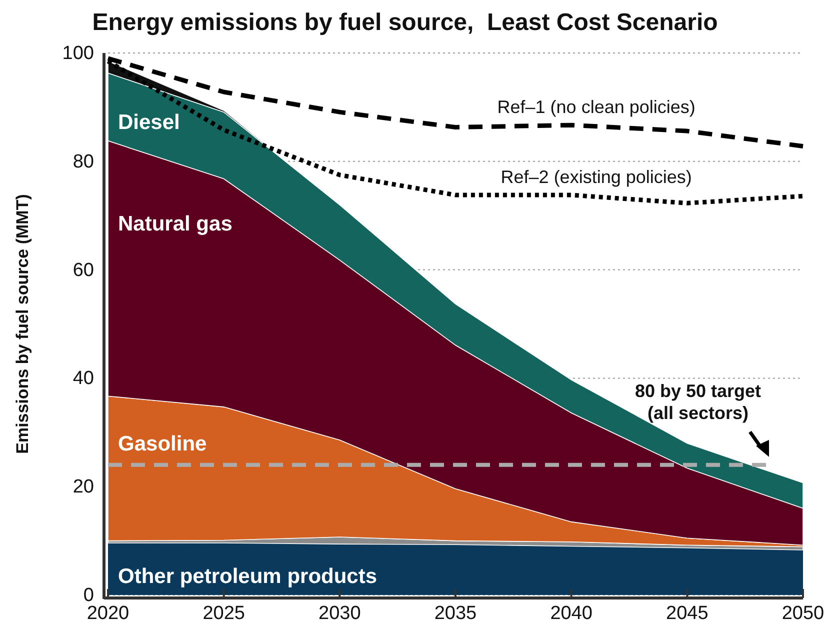 Image resolution: width=830 pixels, height=626 pixels. Describe the element at coordinates (108, 613) in the screenshot. I see `x-tick-label: 2020` at that location.